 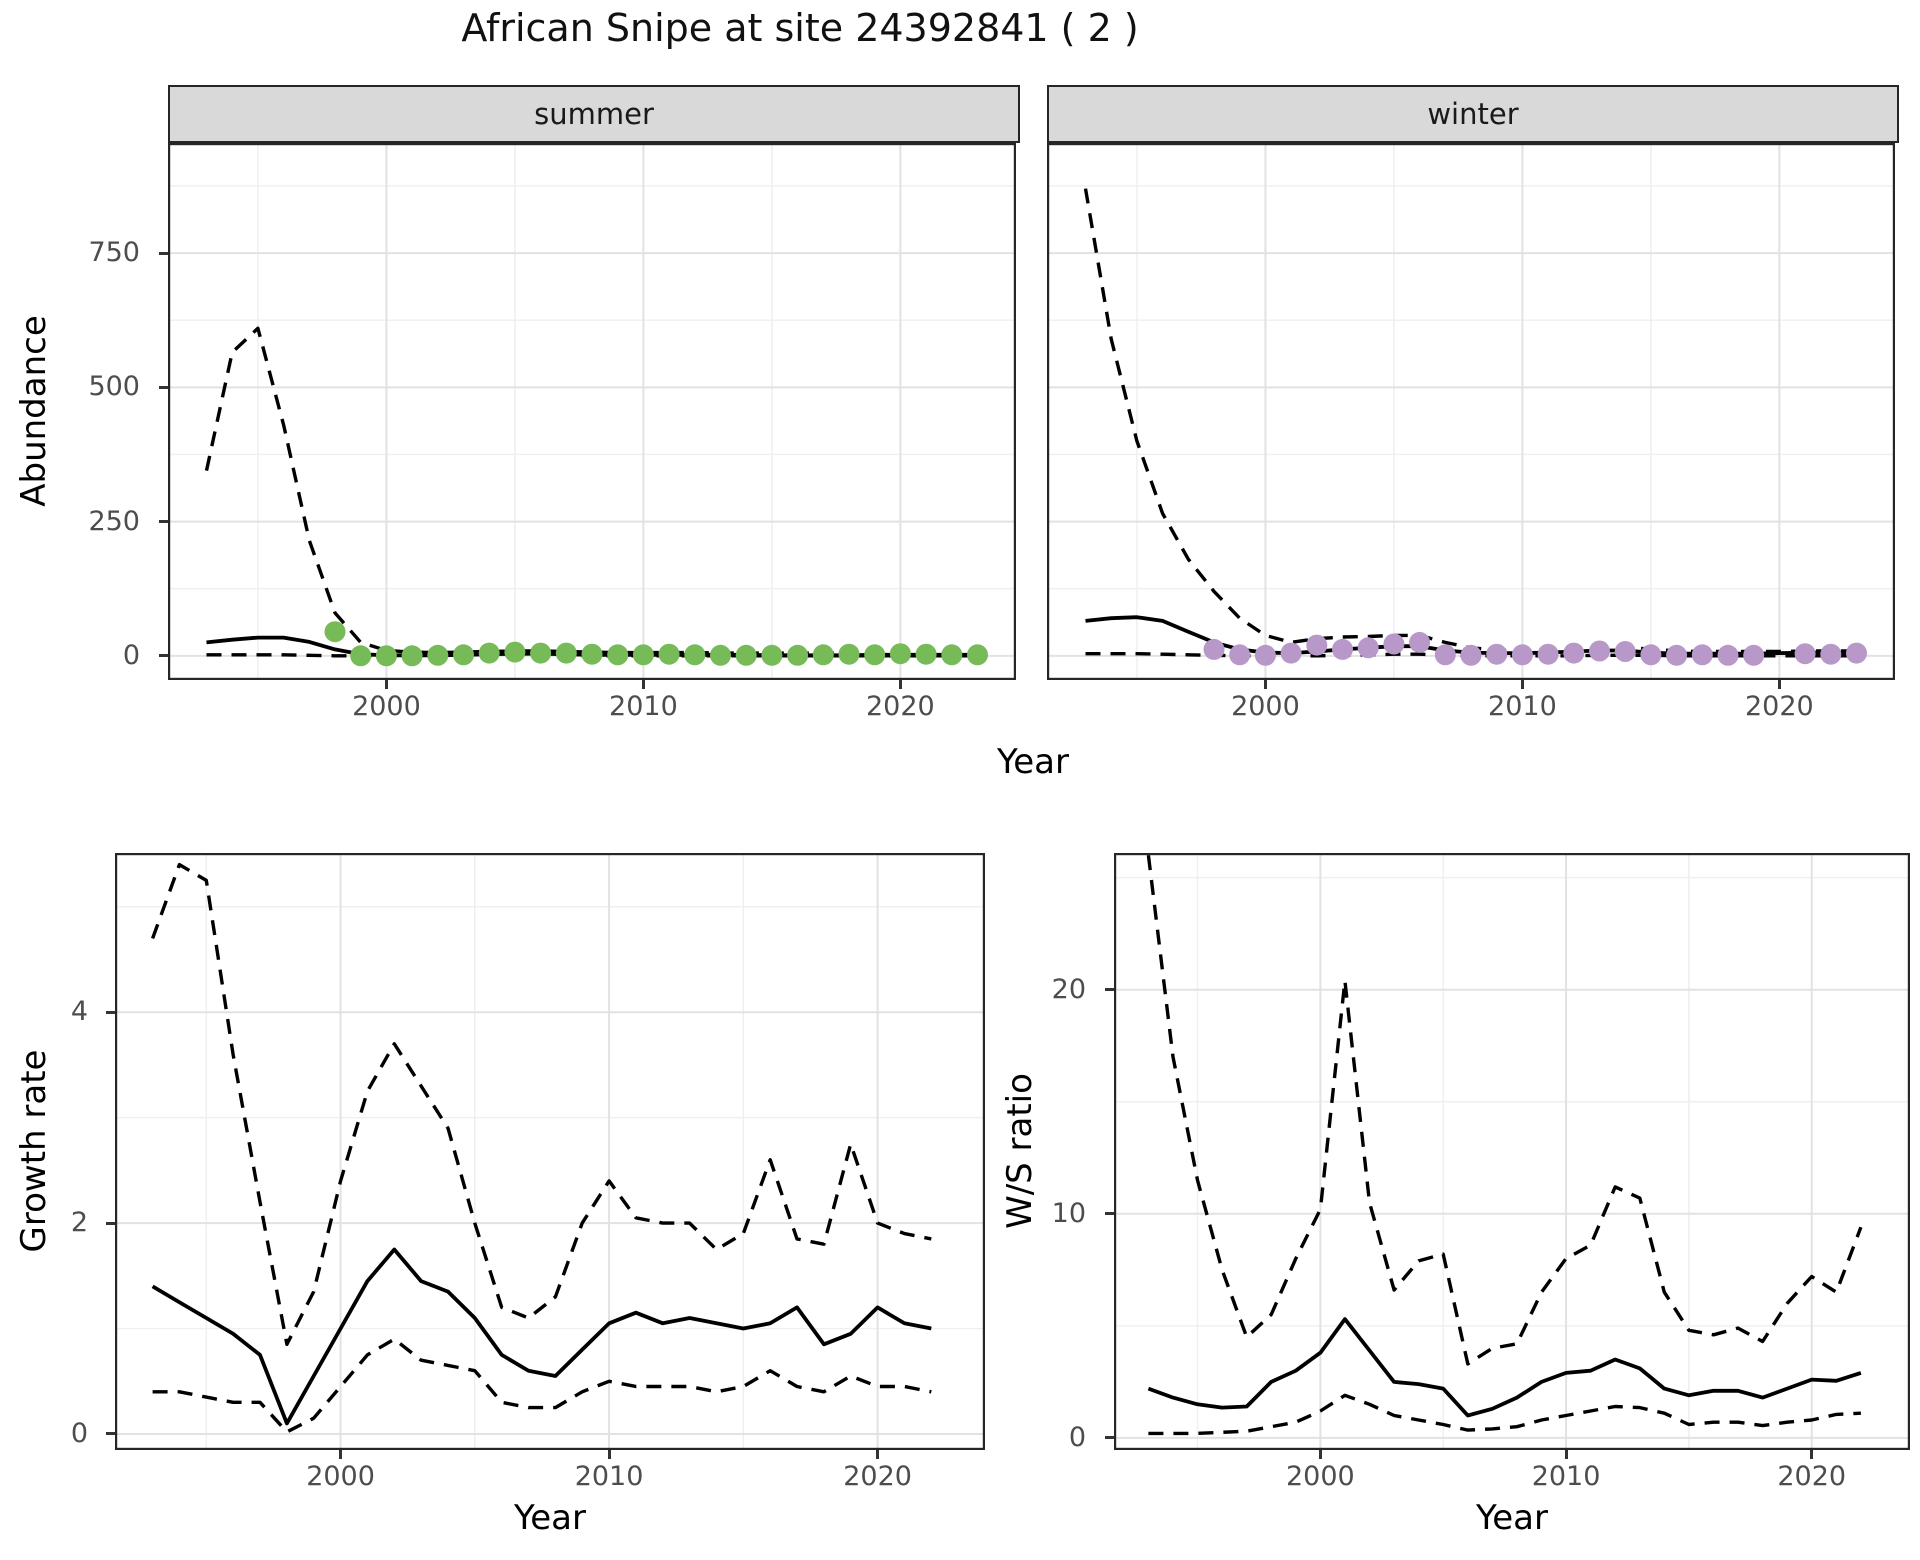 I want to click on facet-strip-summer-label: summer, so click(x=594, y=114).